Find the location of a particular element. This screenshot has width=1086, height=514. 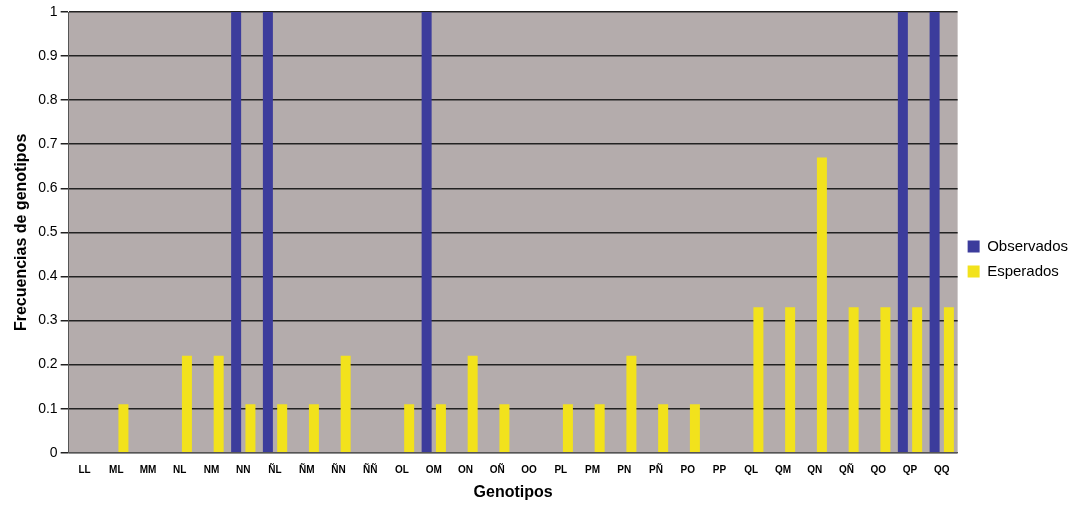

x-tick-label: QP is located at coordinates (910, 469).